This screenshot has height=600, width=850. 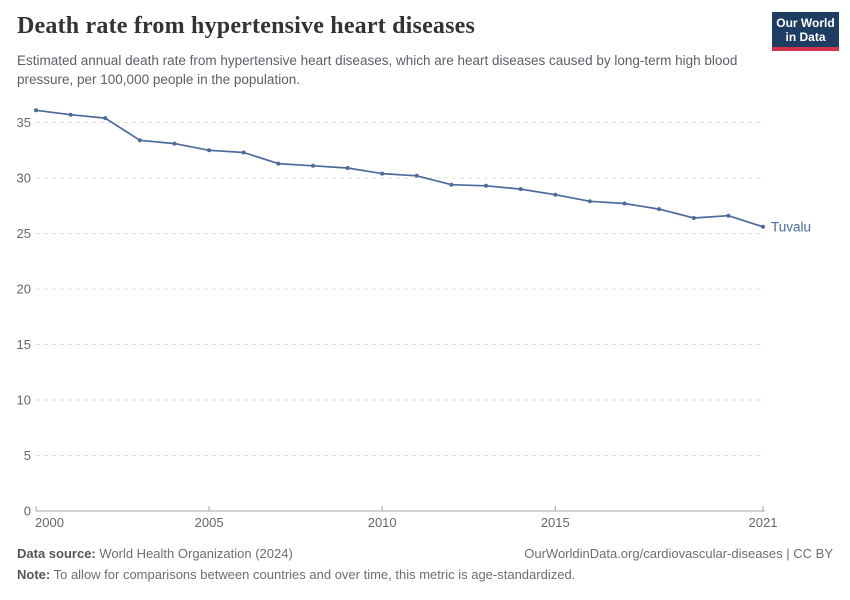 What do you see at coordinates (24, 344) in the screenshot?
I see `y-axis-label: 15` at bounding box center [24, 344].